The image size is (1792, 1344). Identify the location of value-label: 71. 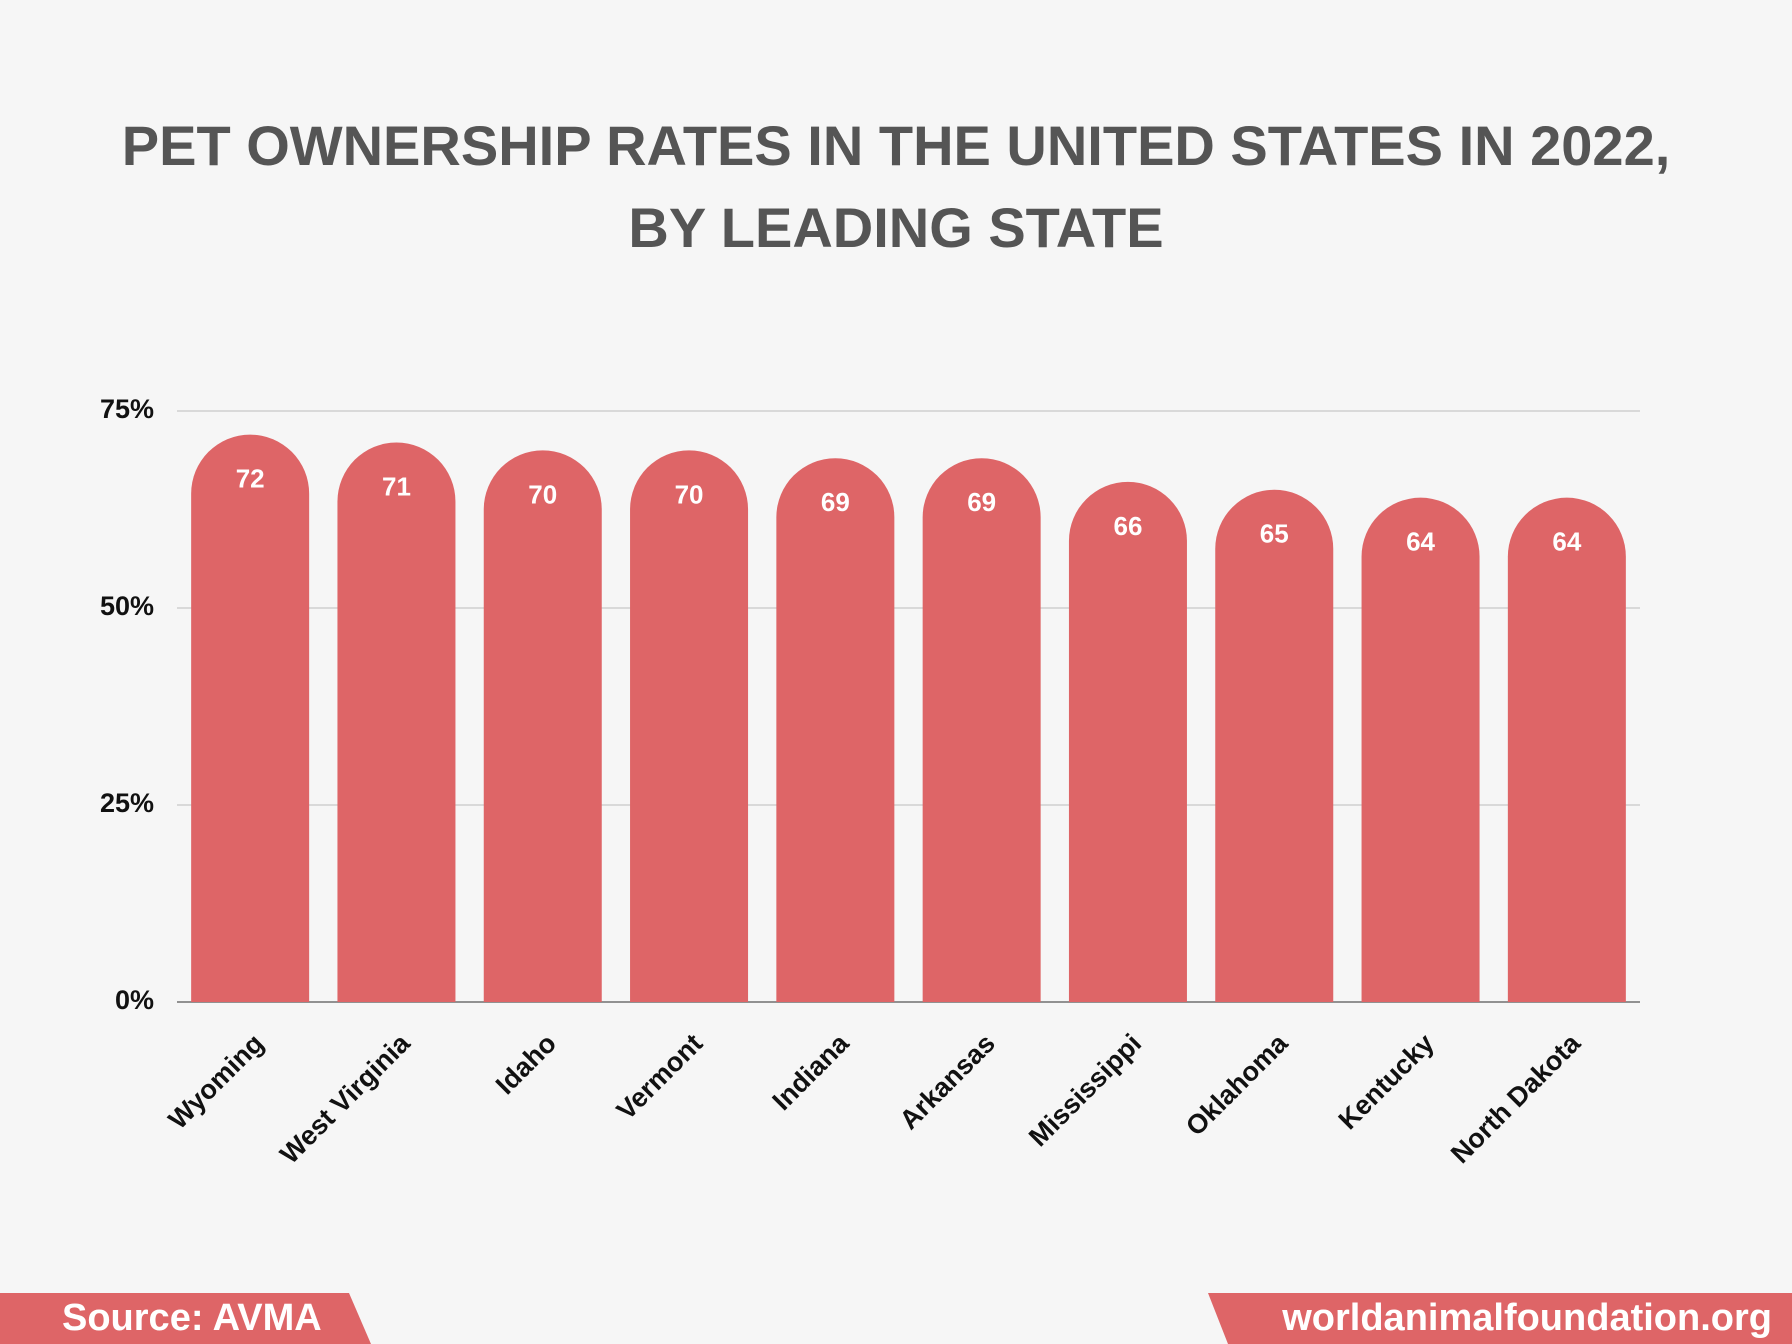
(396, 486).